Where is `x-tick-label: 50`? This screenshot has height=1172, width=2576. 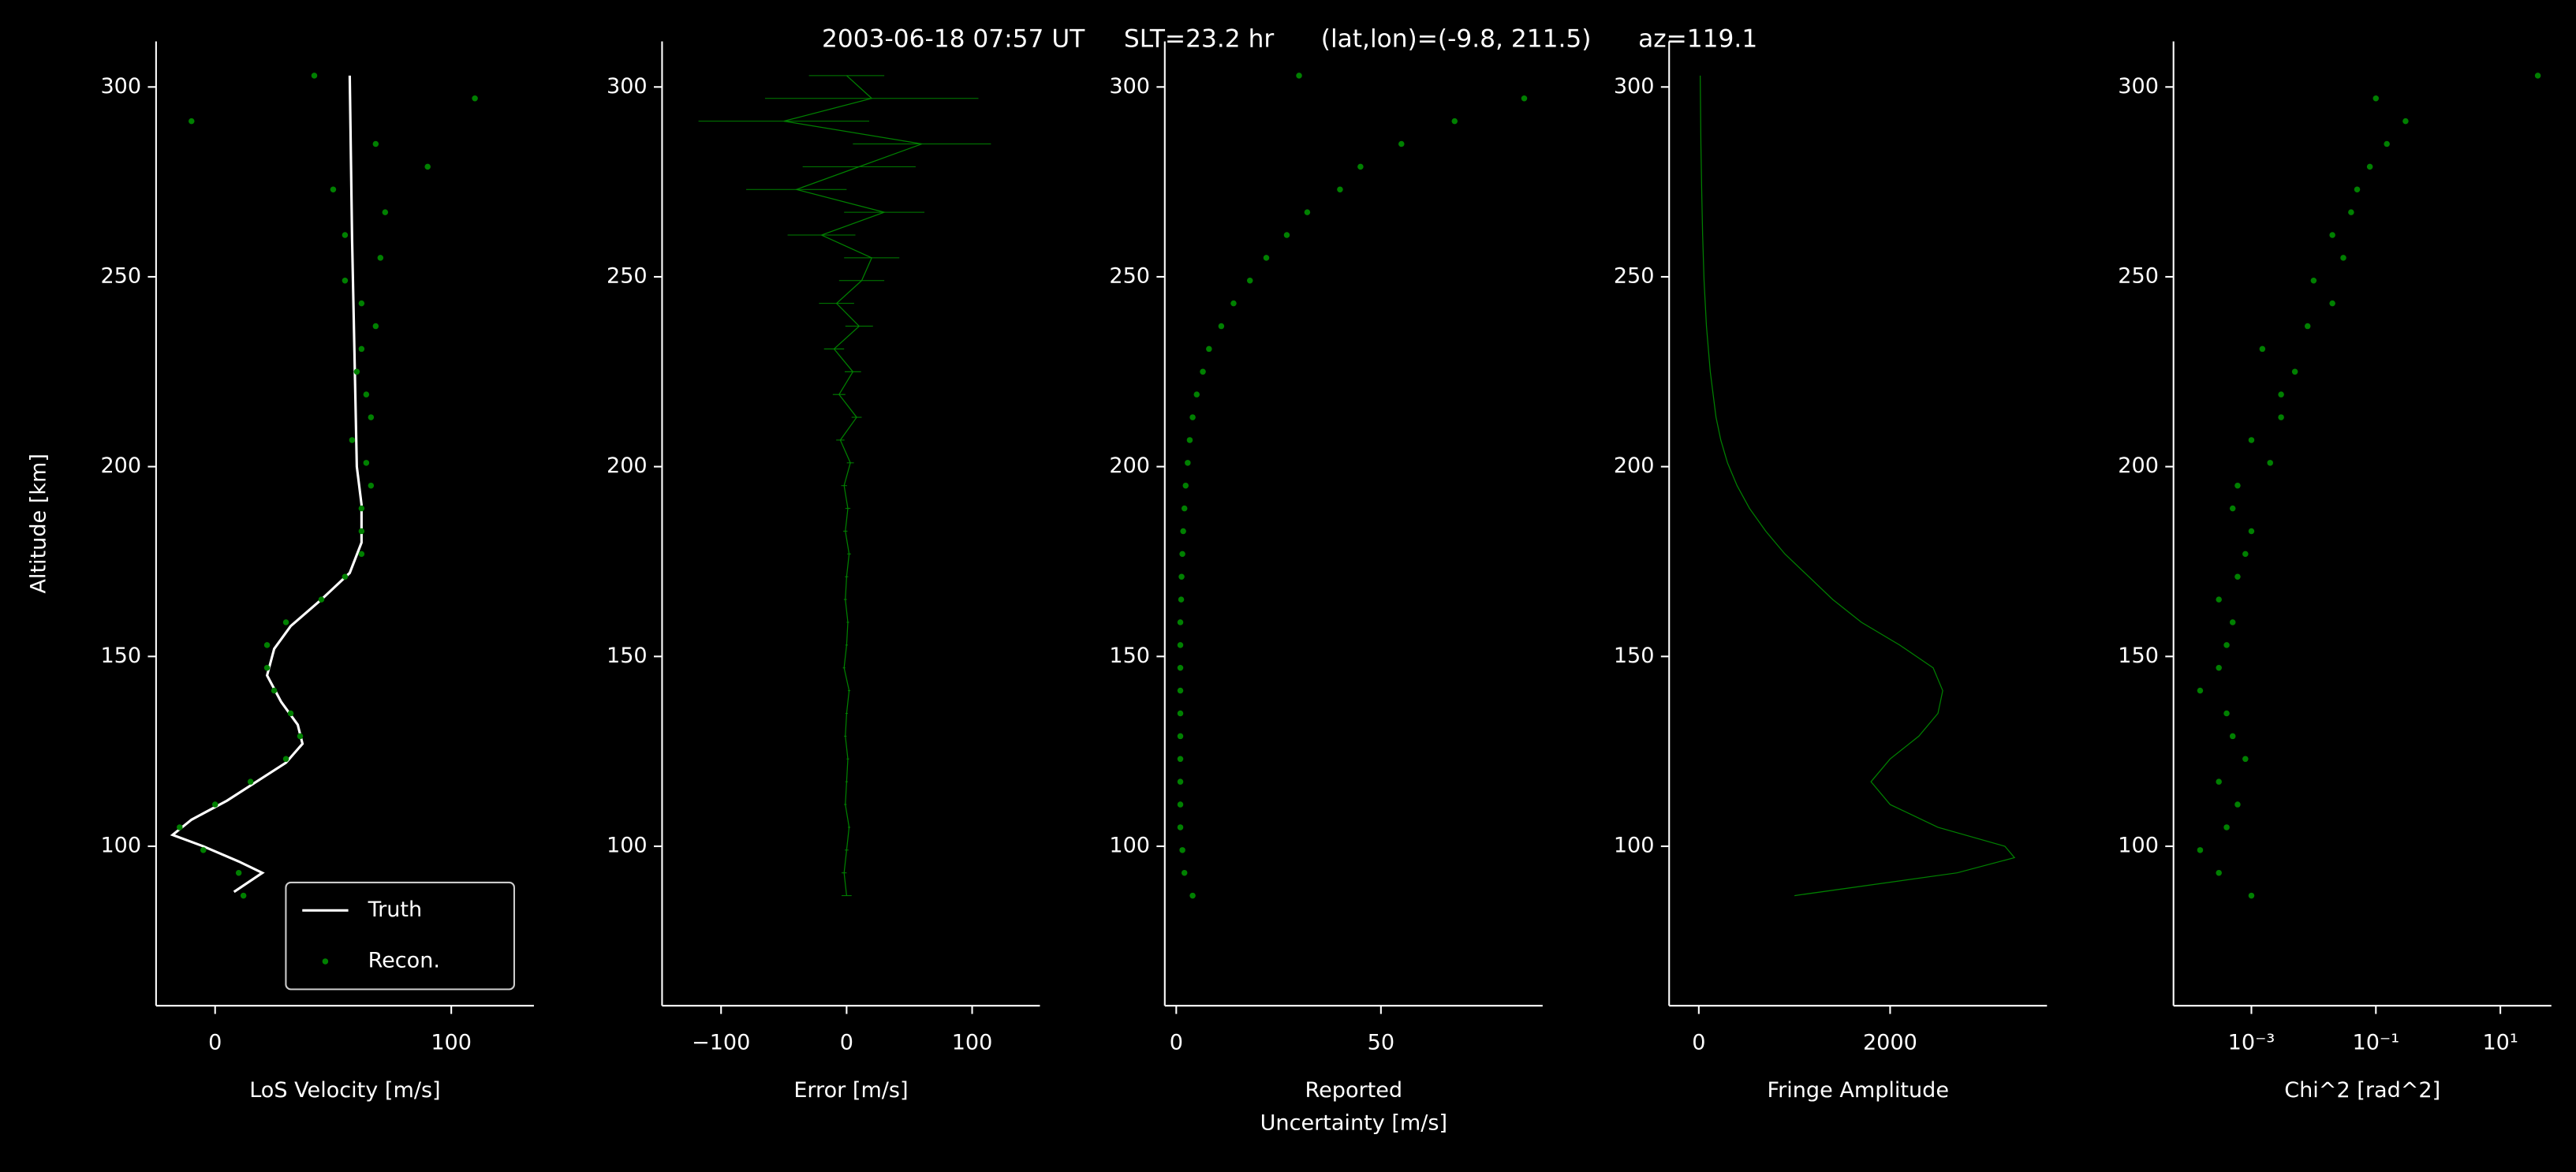
x-tick-label: 50 is located at coordinates (1381, 1043).